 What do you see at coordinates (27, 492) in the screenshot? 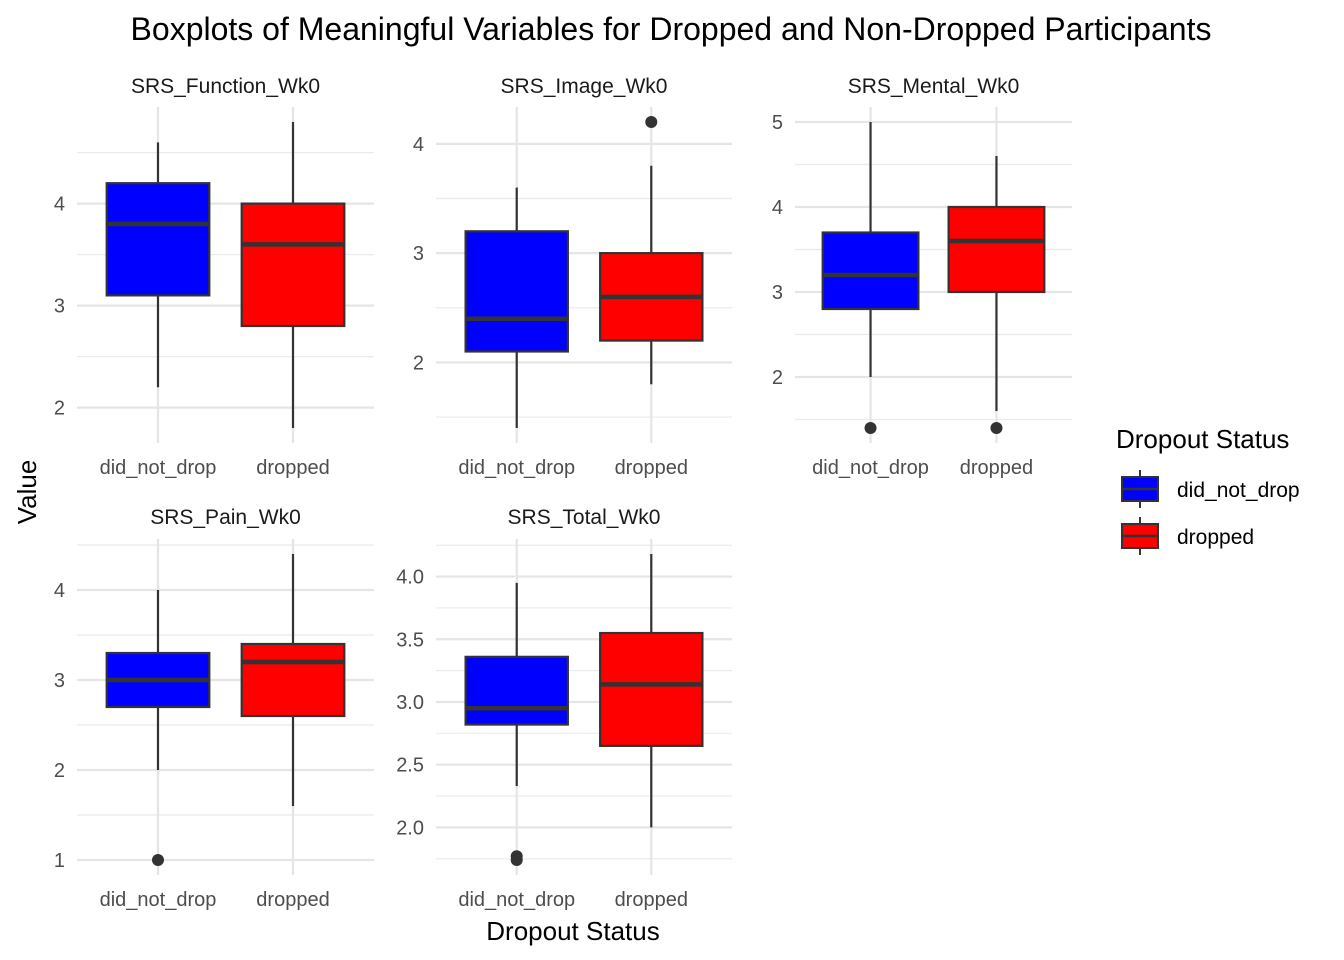
I see `y-axis-title: Value` at bounding box center [27, 492].